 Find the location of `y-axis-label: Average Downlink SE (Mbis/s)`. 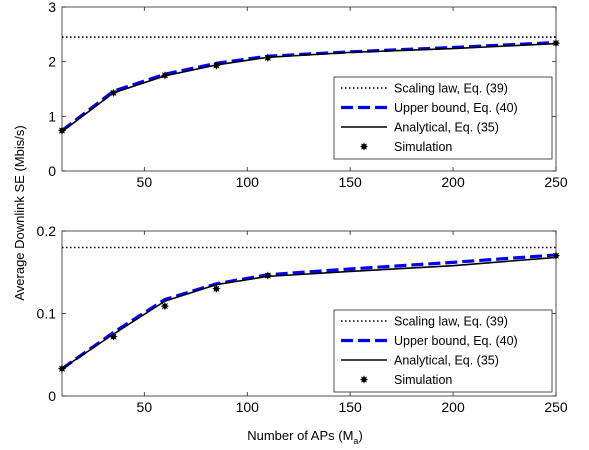

y-axis-label: Average Downlink SE (Mbis/s) is located at coordinates (19, 212).